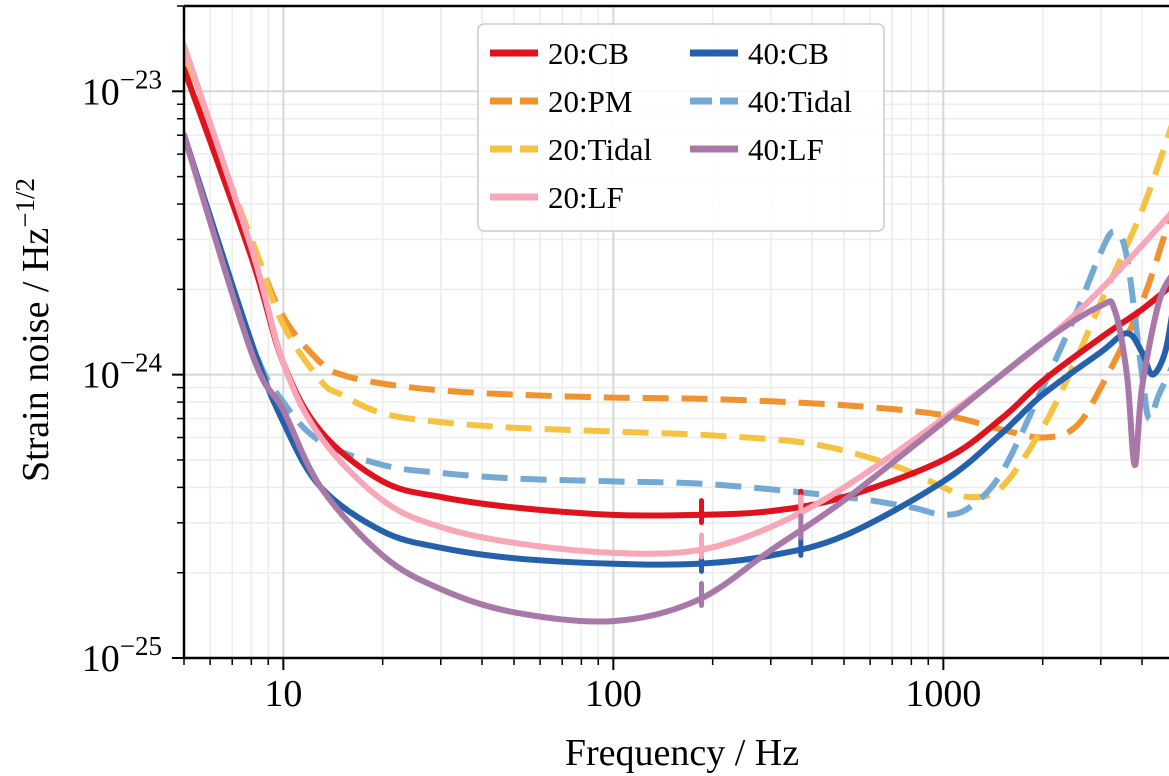 The image size is (1169, 776). I want to click on legend-label: 20:CB, so click(588, 53).